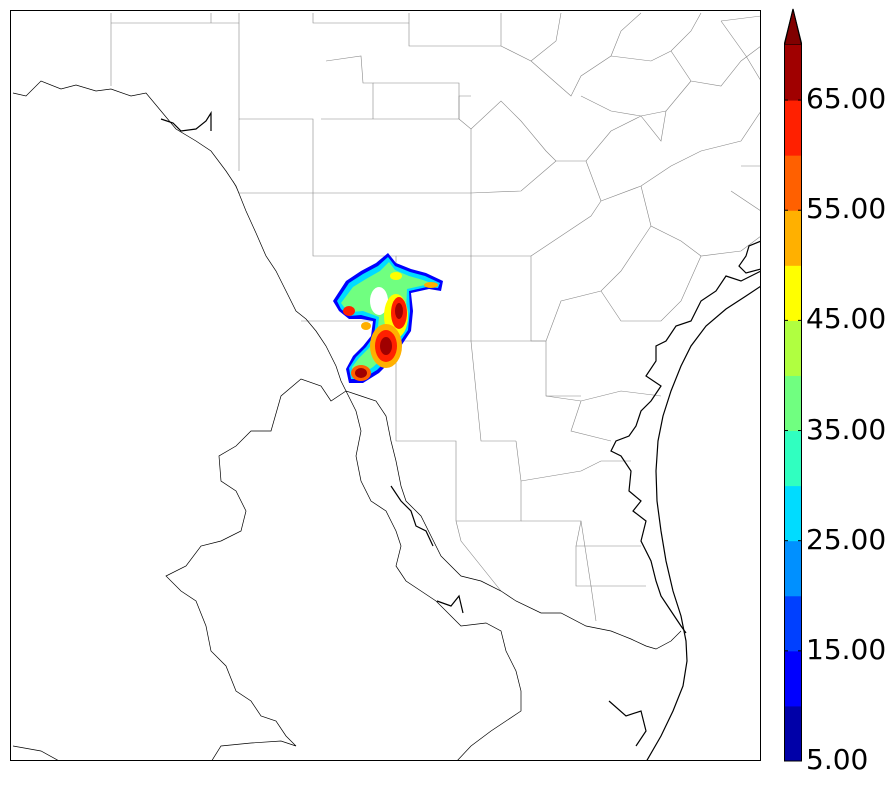  What do you see at coordinates (846, 429) in the screenshot?
I see `colorbar-tick-label: 35.00` at bounding box center [846, 429].